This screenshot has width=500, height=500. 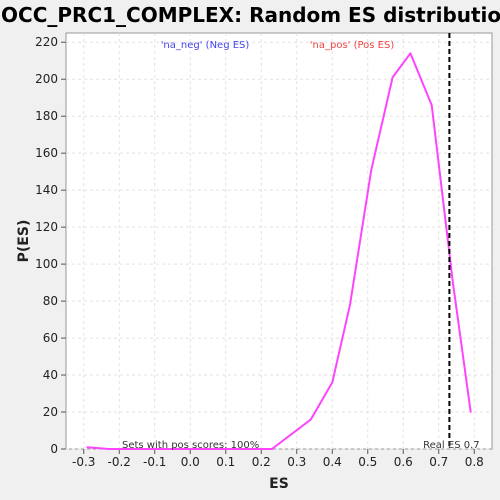 I want to click on pos-es-annotation: 'na_pos' (Pos ES), so click(x=352, y=45).